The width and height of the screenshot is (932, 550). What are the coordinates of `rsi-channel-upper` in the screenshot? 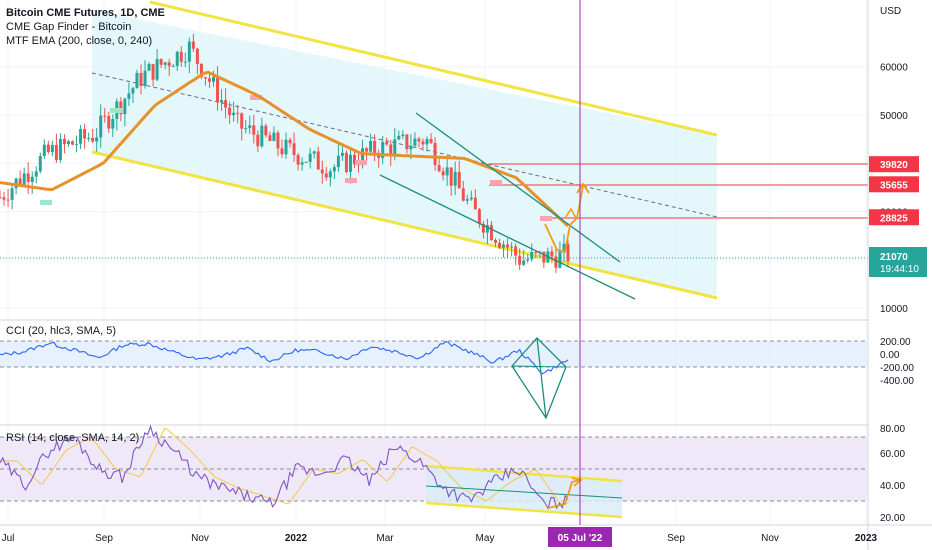 It's located at (524, 473).